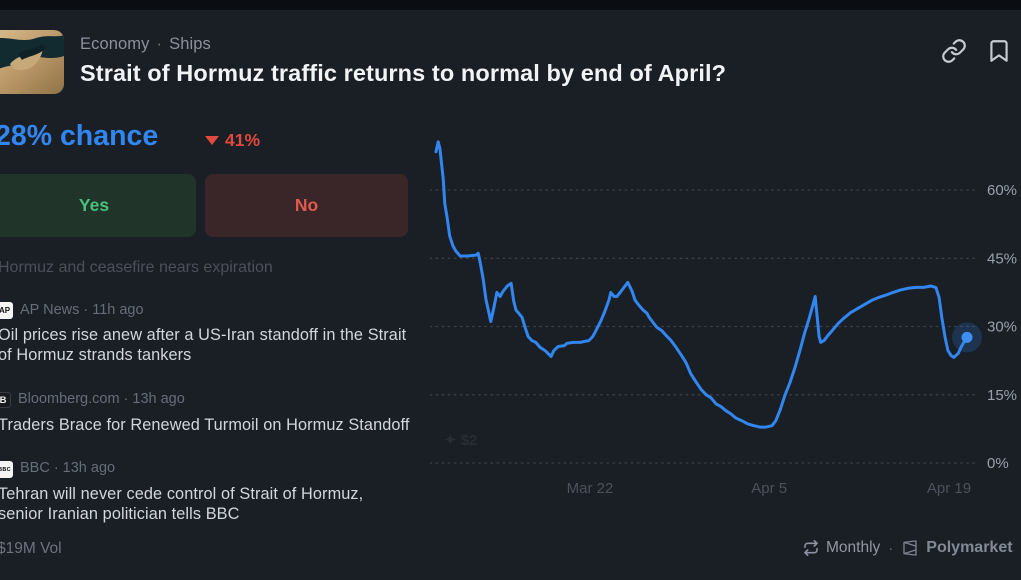 The image size is (1021, 580). I want to click on breadcrumb: Economy · Ships, so click(145, 44).